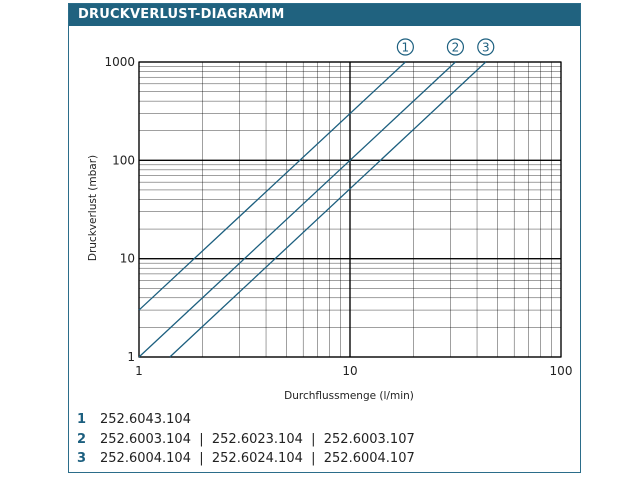 This screenshot has height=480, width=640. What do you see at coordinates (93, 208) in the screenshot?
I see `y-axis-label: Druckverlust (mbar)` at bounding box center [93, 208].